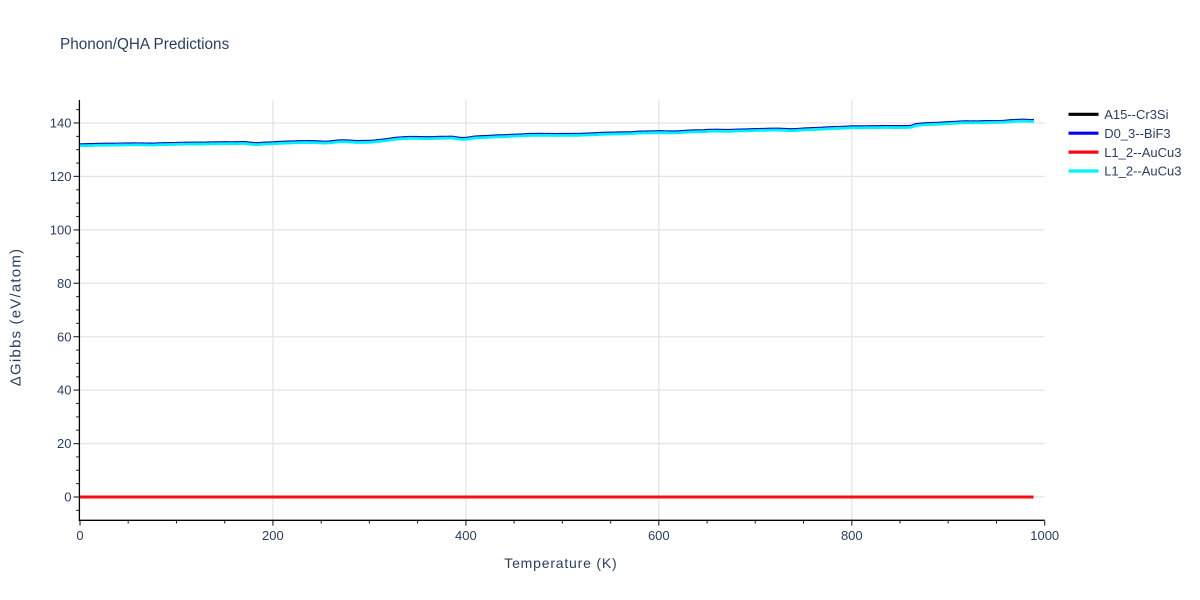 The image size is (1200, 600). What do you see at coordinates (64, 390) in the screenshot?
I see `svg-text: 40` at bounding box center [64, 390].